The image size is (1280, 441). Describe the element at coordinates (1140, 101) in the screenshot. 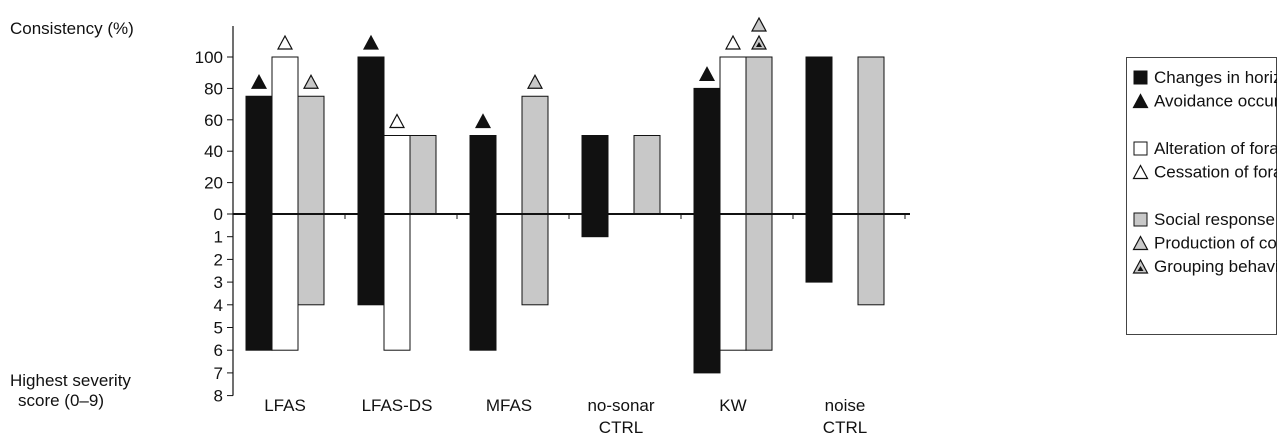

I see `legend-triangle-avoidance` at that location.